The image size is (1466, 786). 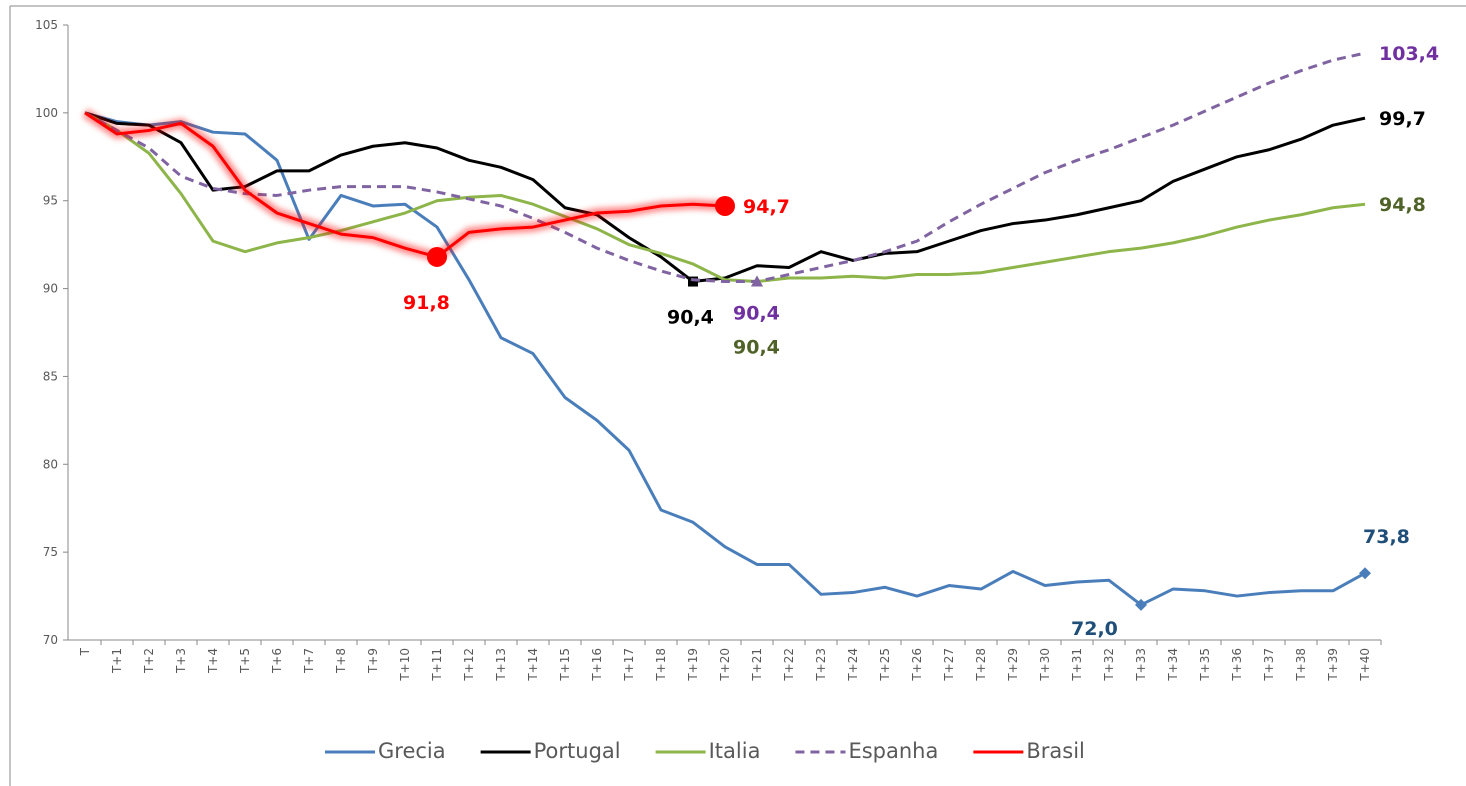 I want to click on x-tick-label: T+36, so click(x=1237, y=665).